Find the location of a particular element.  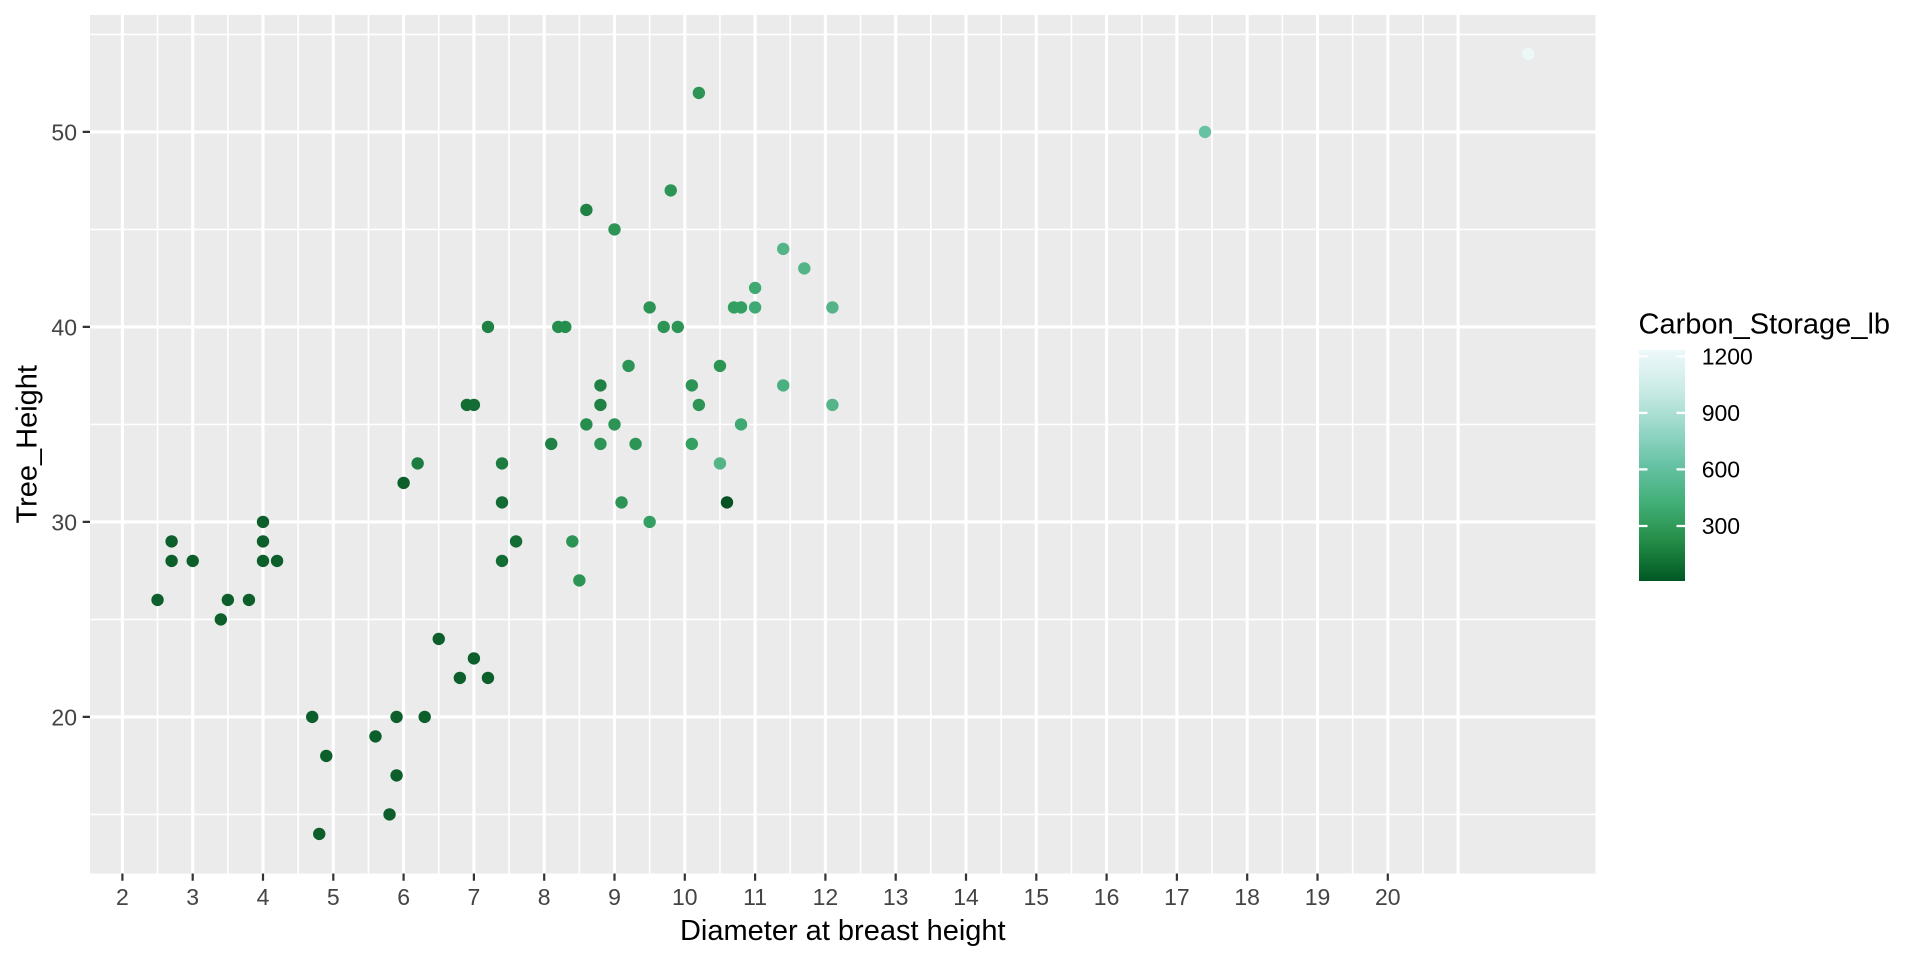

svg-text: 19 is located at coordinates (1318, 897).